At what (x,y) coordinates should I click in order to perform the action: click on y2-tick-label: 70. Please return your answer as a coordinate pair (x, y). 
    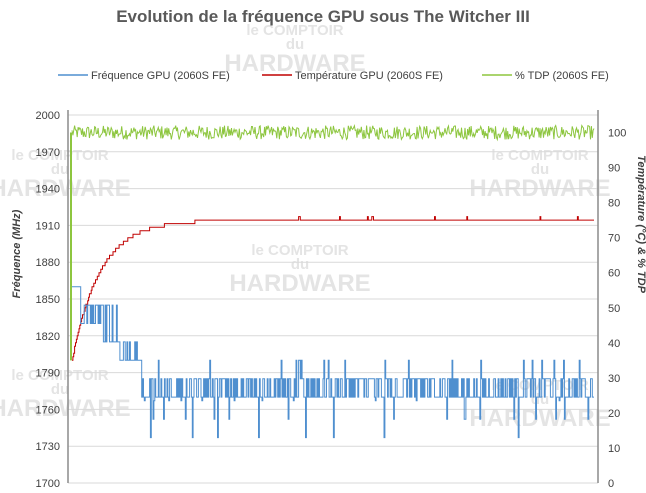
    Looking at the image, I should click on (614, 239).